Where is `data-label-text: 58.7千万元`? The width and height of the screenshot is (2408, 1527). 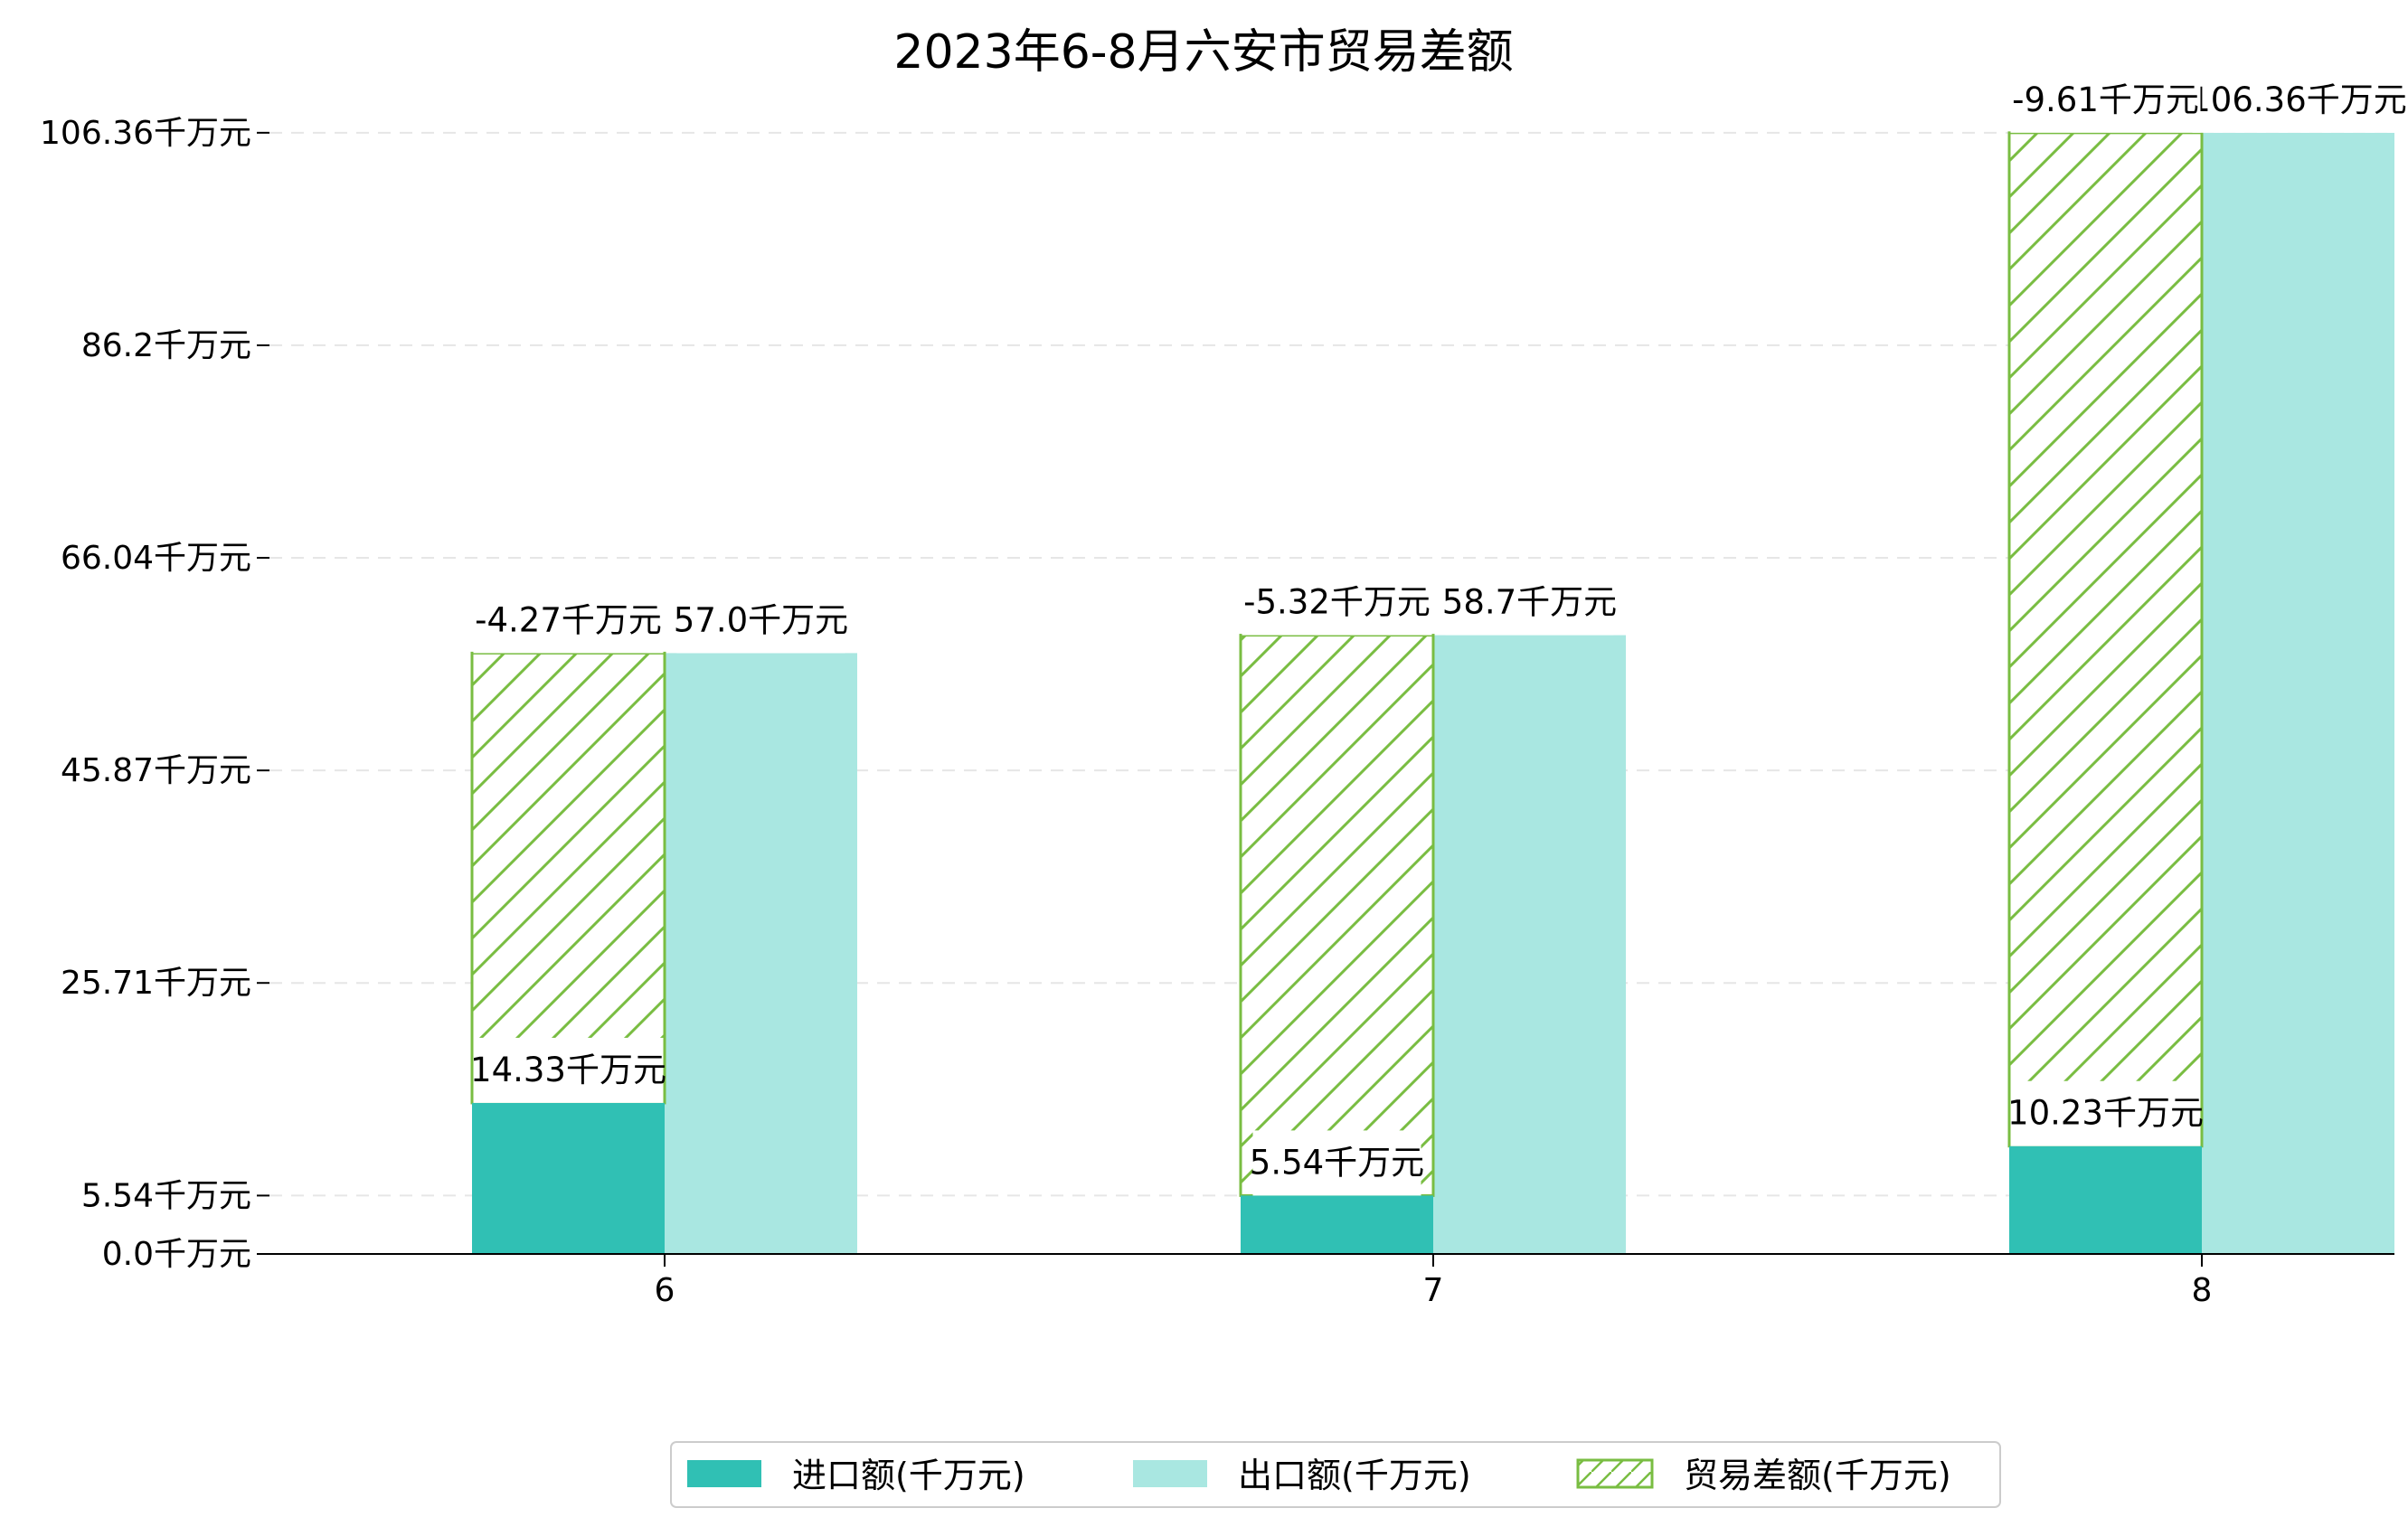
data-label-text: 58.7千万元 is located at coordinates (1529, 602).